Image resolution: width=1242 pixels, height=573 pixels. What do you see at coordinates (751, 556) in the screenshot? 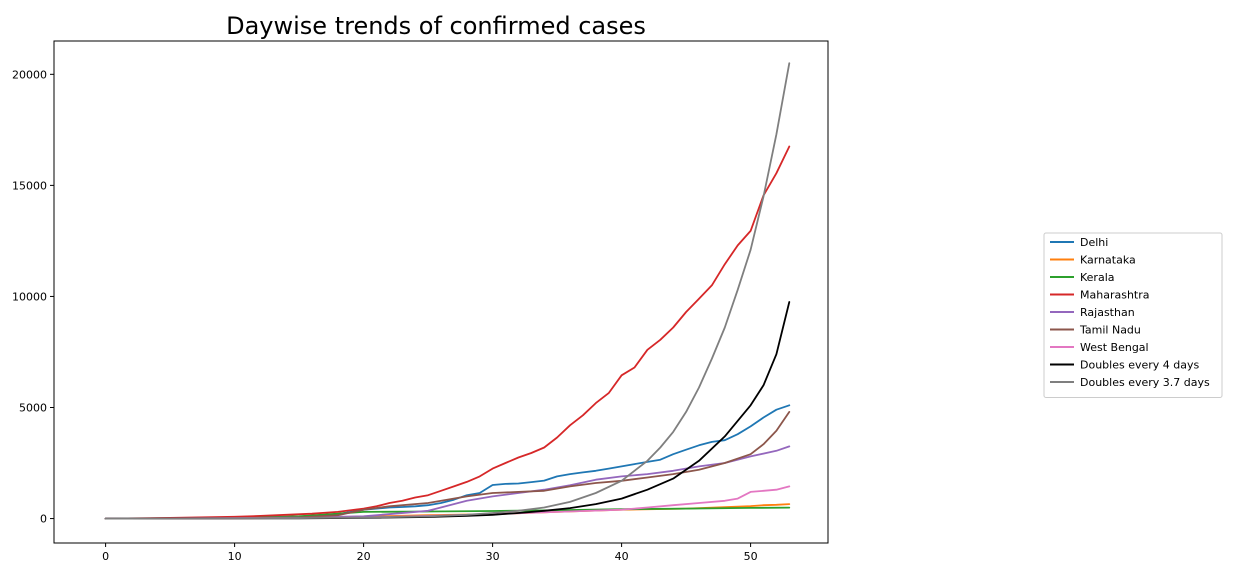
I see `x-tick-label: 50` at bounding box center [751, 556].